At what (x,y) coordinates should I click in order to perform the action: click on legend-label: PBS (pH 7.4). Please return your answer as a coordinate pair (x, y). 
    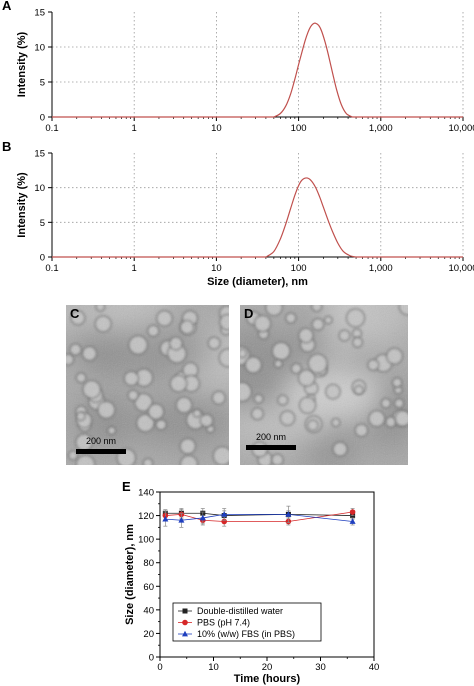
    Looking at the image, I should click on (223, 623).